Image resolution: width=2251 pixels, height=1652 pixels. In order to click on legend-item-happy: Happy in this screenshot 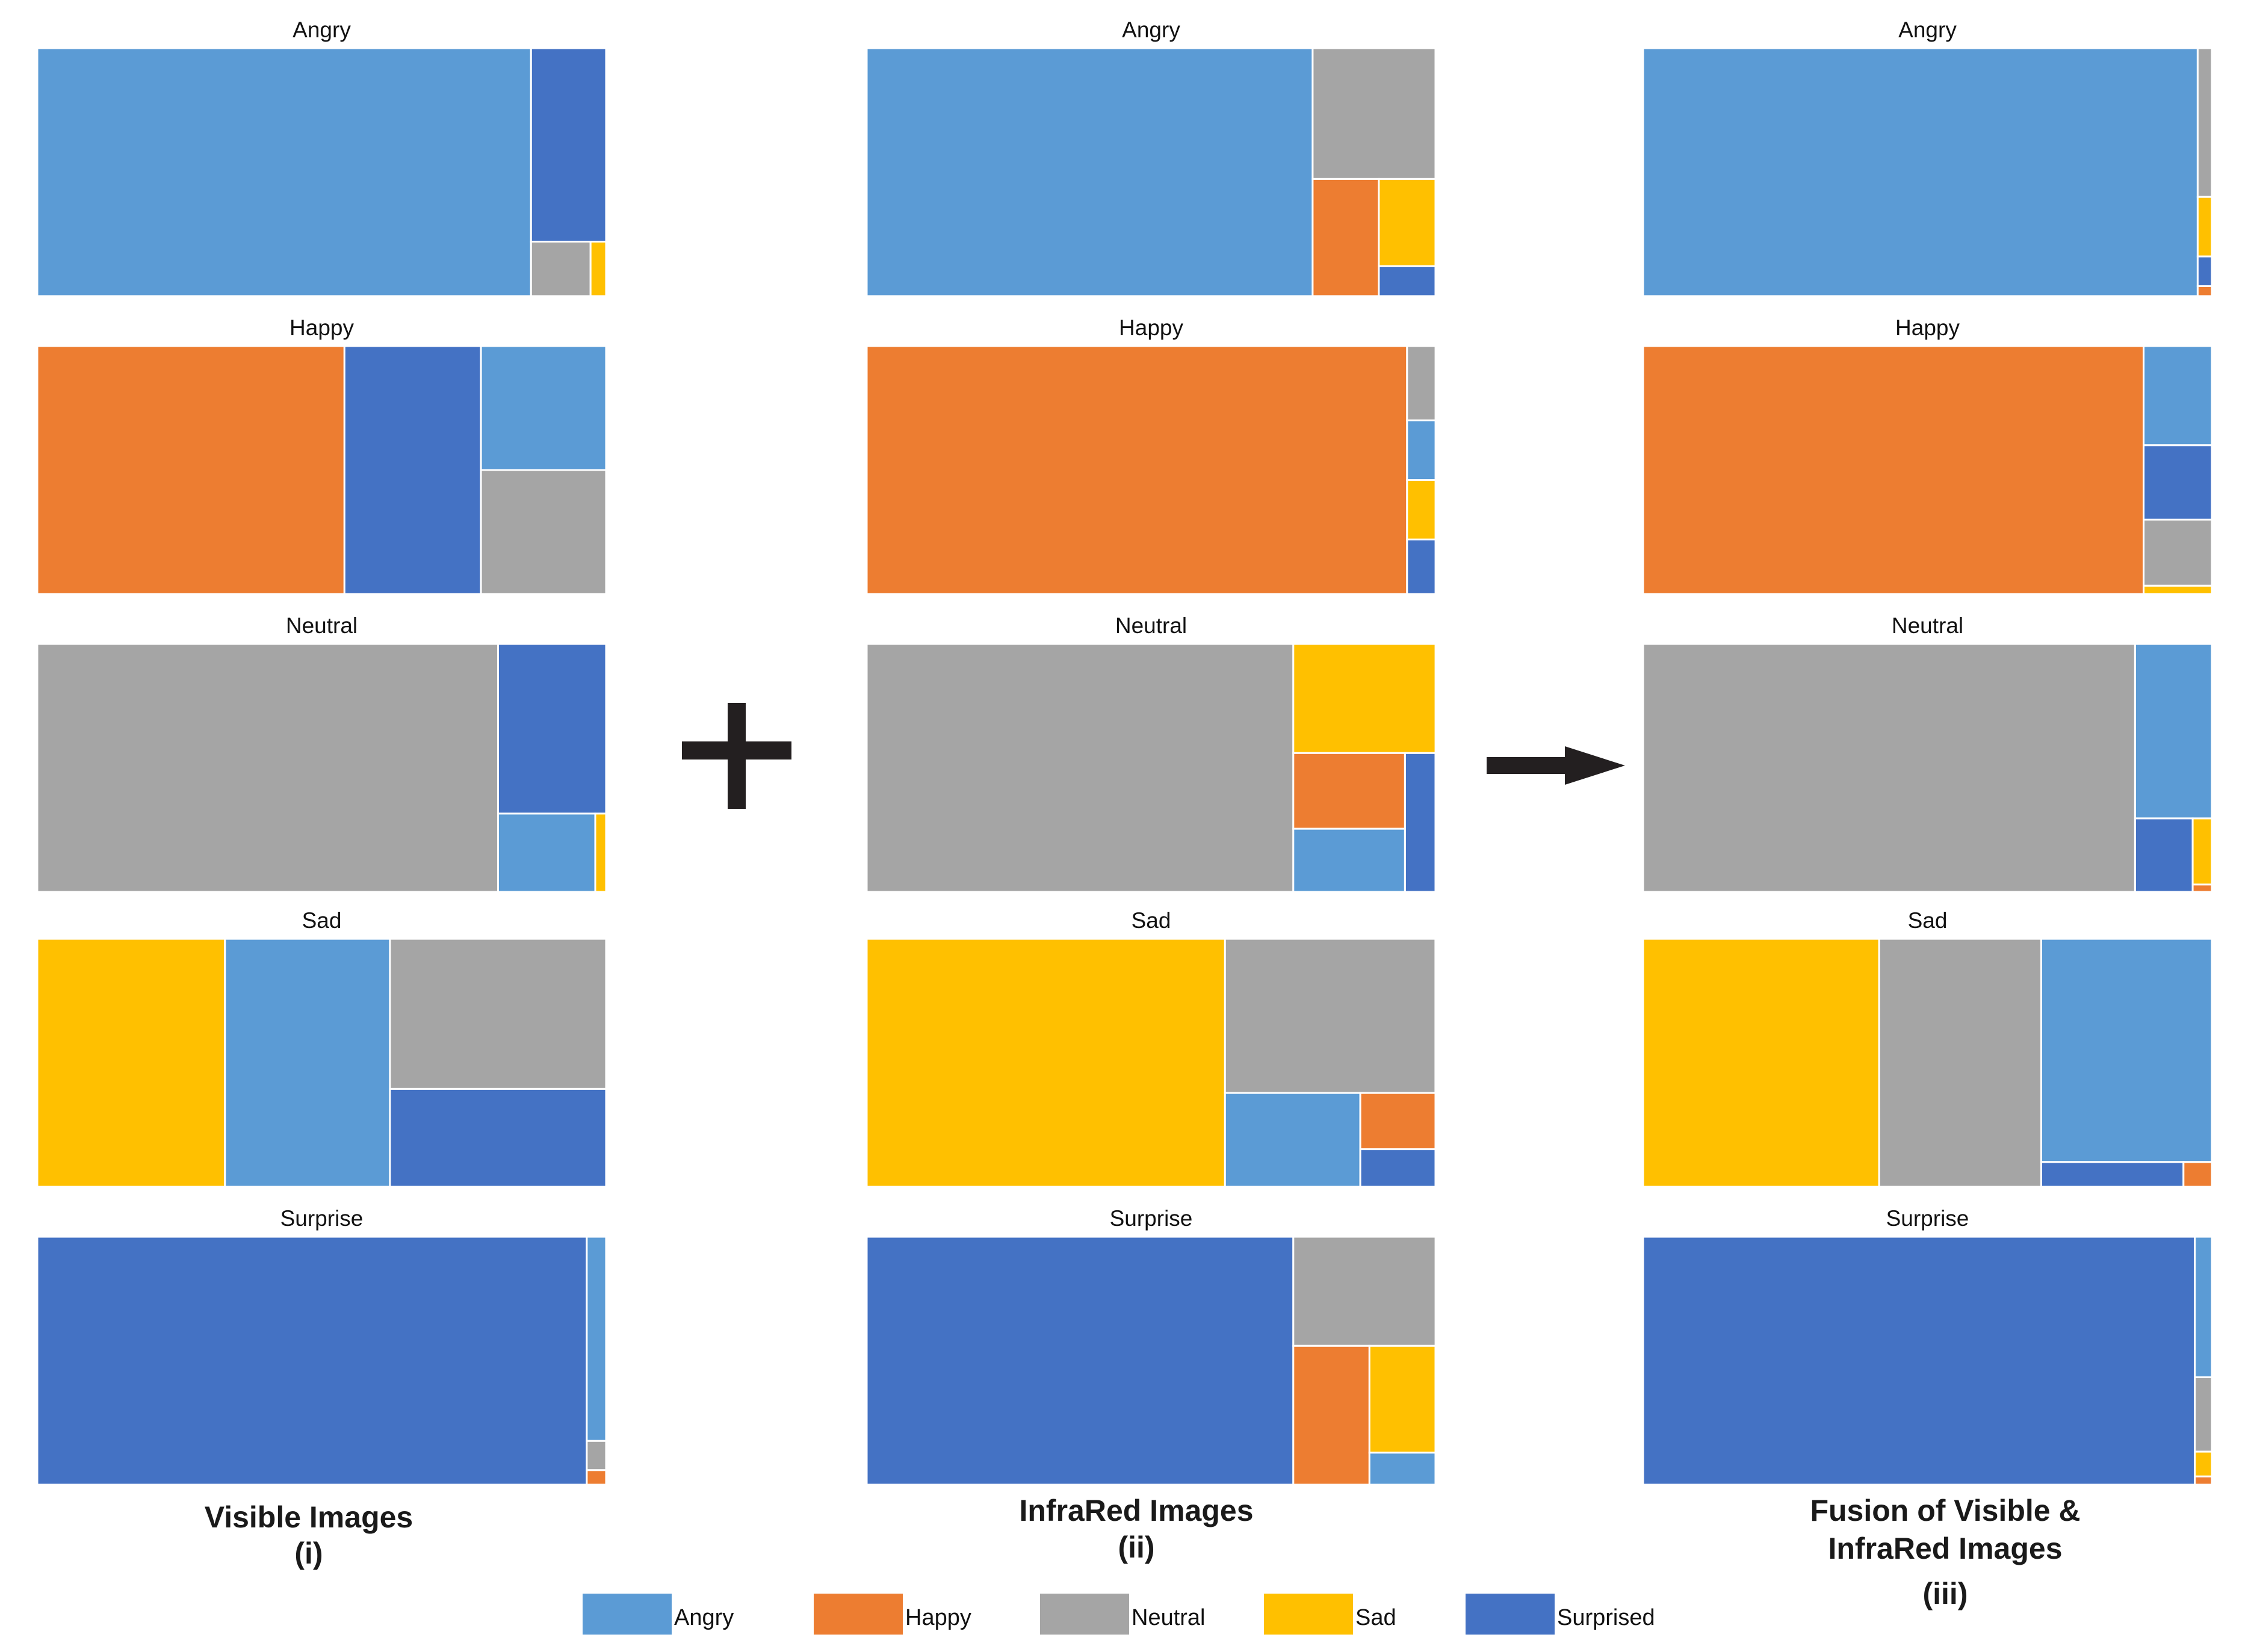, I will do `click(892, 1615)`.